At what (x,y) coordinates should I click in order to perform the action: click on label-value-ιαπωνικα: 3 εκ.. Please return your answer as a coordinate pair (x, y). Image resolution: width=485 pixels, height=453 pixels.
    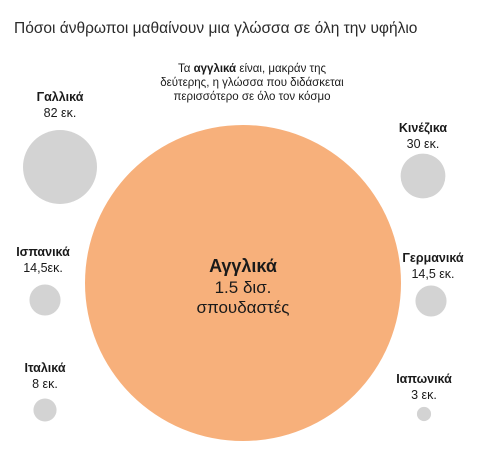
    Looking at the image, I should click on (424, 395).